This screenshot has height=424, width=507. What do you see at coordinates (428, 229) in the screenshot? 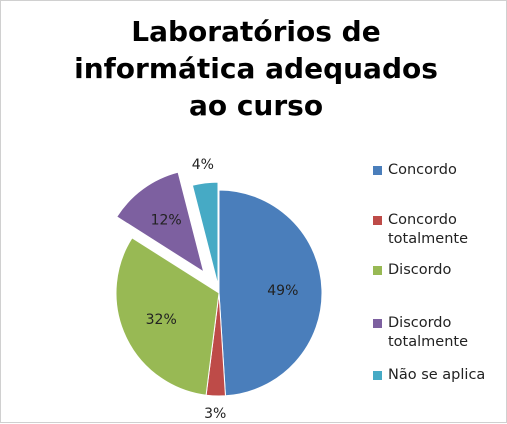
I see `legend-label: Concordo totalmente` at bounding box center [428, 229].